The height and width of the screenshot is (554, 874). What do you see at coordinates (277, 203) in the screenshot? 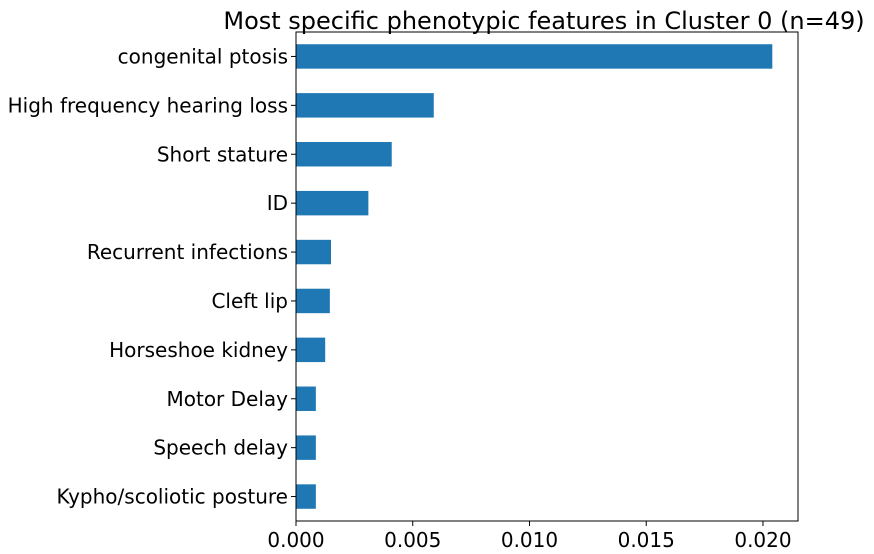
I see `category-label: ID` at bounding box center [277, 203].